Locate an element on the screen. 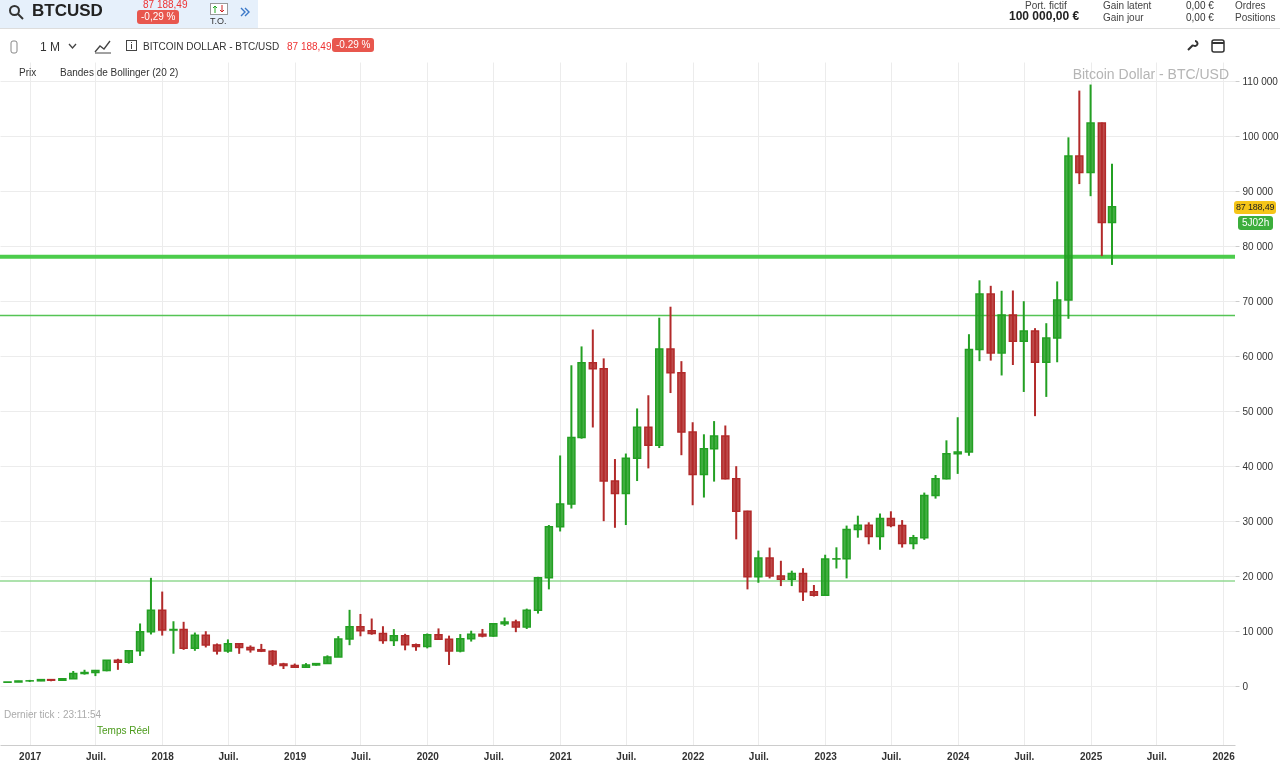 The width and height of the screenshot is (1280, 762). y-tick-label: 90 000 is located at coordinates (1258, 191).